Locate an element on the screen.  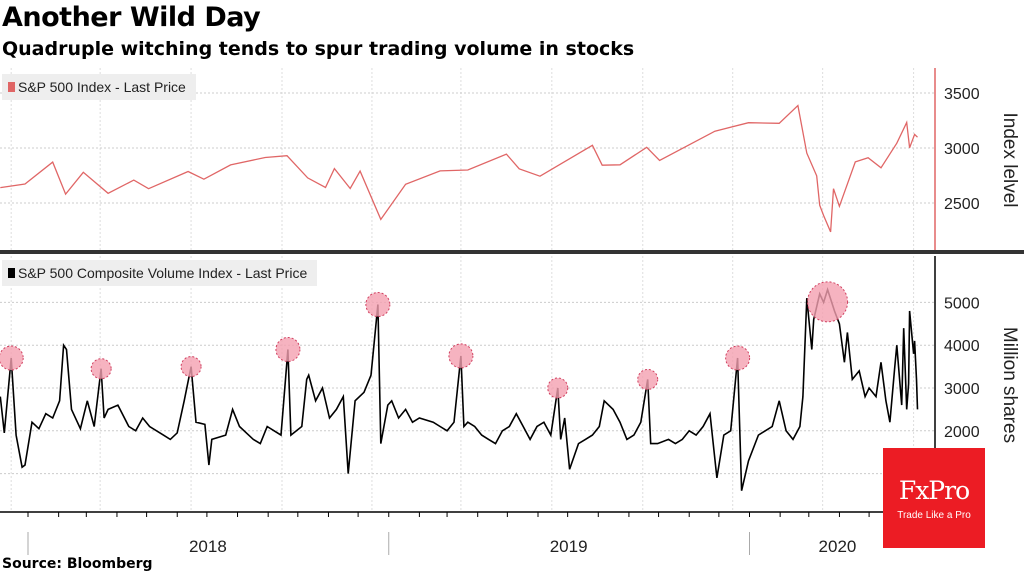
y-tick-label-bottom: 2000 is located at coordinates (962, 432).